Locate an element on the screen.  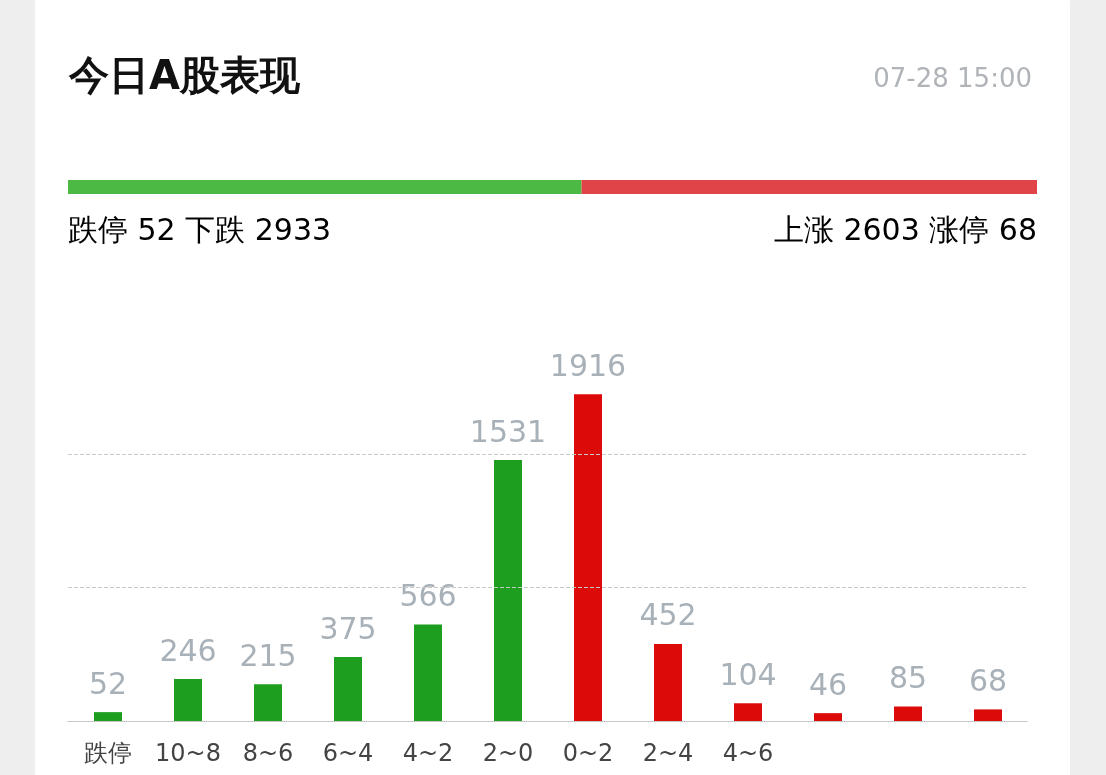
data-label: 215 is located at coordinates (268, 655).